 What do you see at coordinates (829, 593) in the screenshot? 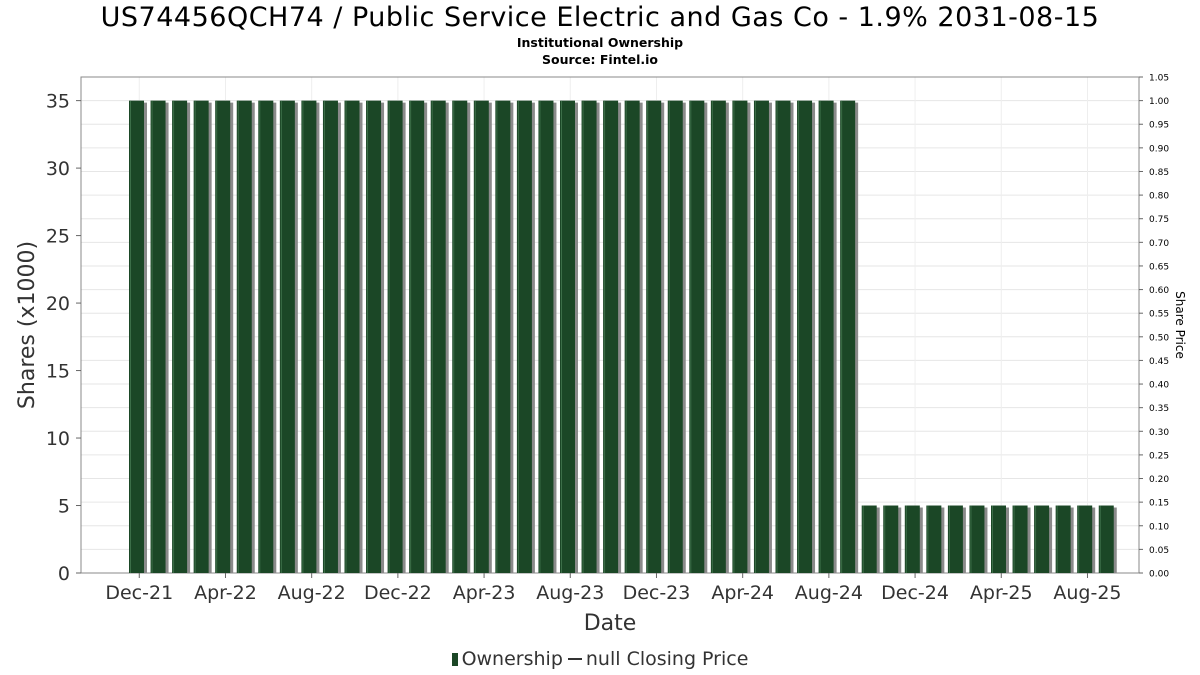
I see `x-tick-label: Aug-24` at bounding box center [829, 593].